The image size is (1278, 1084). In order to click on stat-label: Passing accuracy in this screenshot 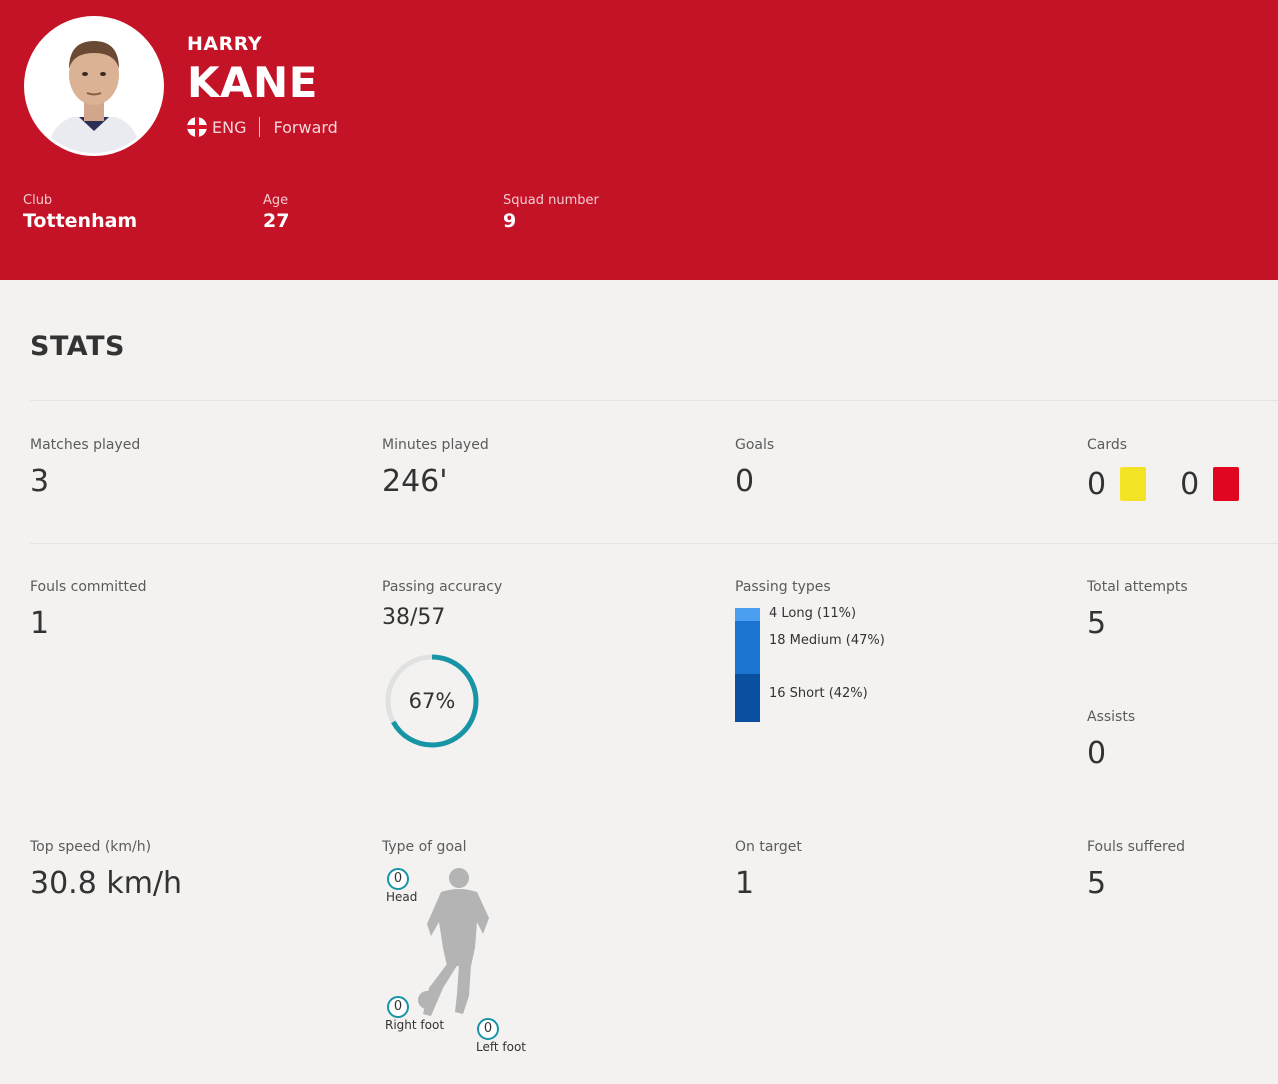, I will do `click(442, 587)`.